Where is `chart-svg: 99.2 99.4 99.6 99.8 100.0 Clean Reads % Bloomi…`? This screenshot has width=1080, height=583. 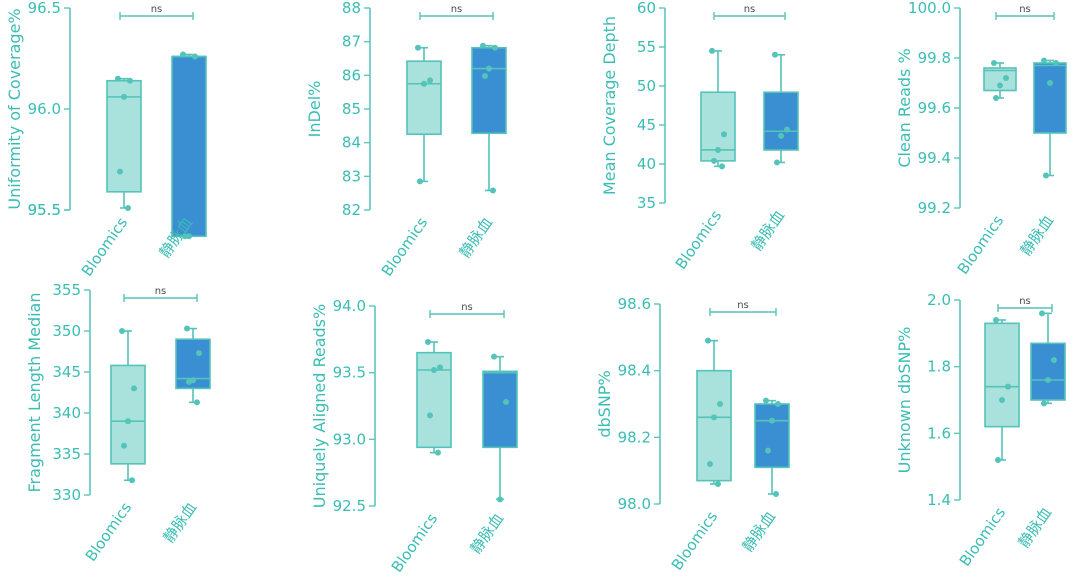 chart-svg: 99.2 99.4 99.6 99.8 100.0 Clean Reads % Bloomi… is located at coordinates (981, 139).